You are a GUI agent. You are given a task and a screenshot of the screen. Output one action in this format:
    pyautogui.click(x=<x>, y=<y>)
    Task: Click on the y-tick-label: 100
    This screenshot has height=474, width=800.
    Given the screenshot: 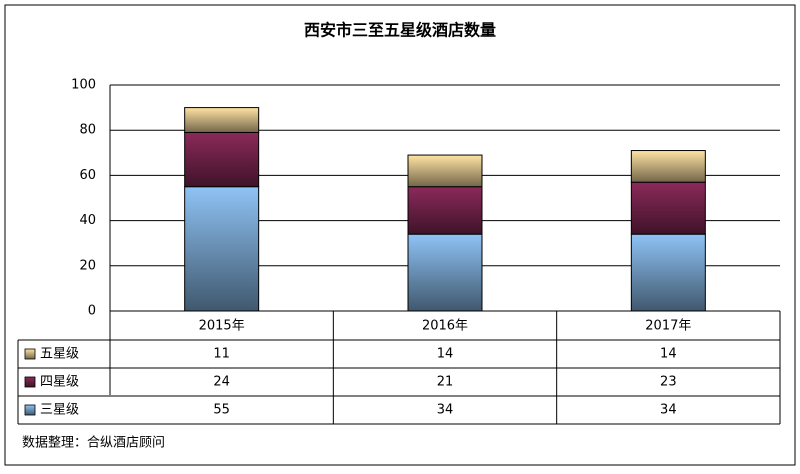 What is the action you would take?
    pyautogui.click(x=83, y=85)
    